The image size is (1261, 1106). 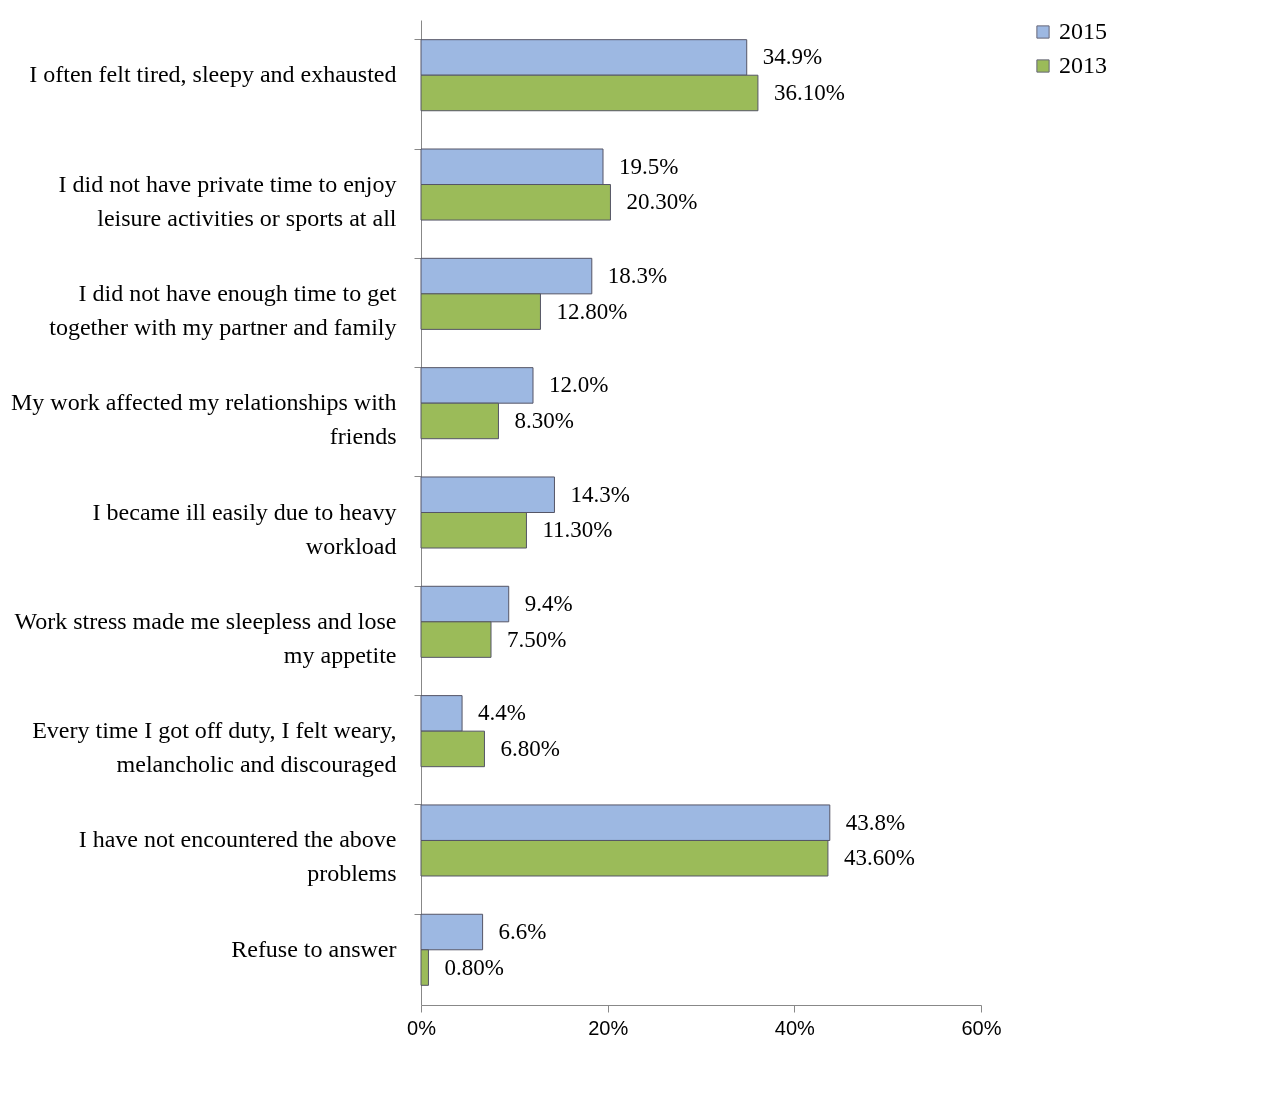 What do you see at coordinates (809, 92) in the screenshot?
I see `data-label: 36.10%` at bounding box center [809, 92].